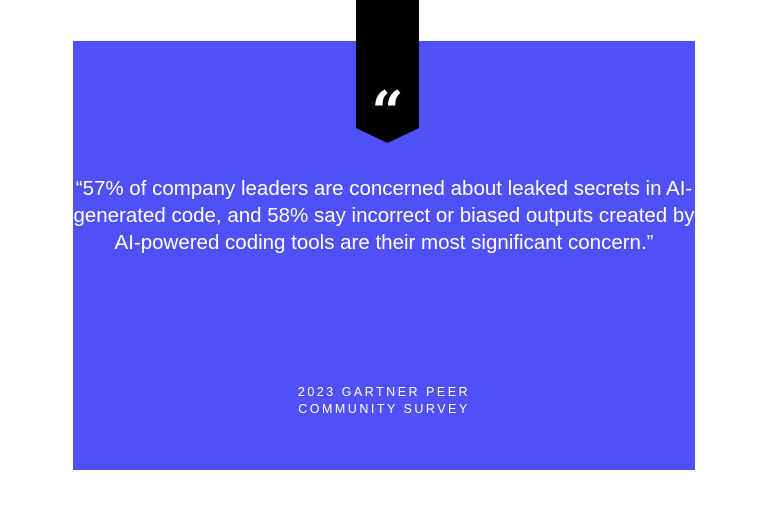 The image size is (768, 512). What do you see at coordinates (387, 112) in the screenshot?
I see `quotation-mark-icon: “` at bounding box center [387, 112].